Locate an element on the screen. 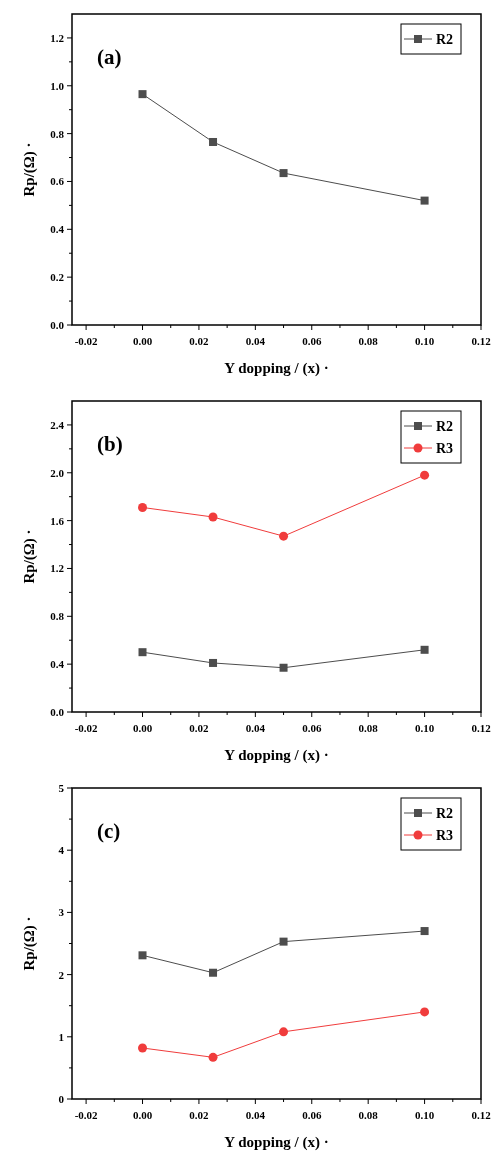 This screenshot has height=1160, width=493. y-tick-label: 5 is located at coordinates (61, 788).